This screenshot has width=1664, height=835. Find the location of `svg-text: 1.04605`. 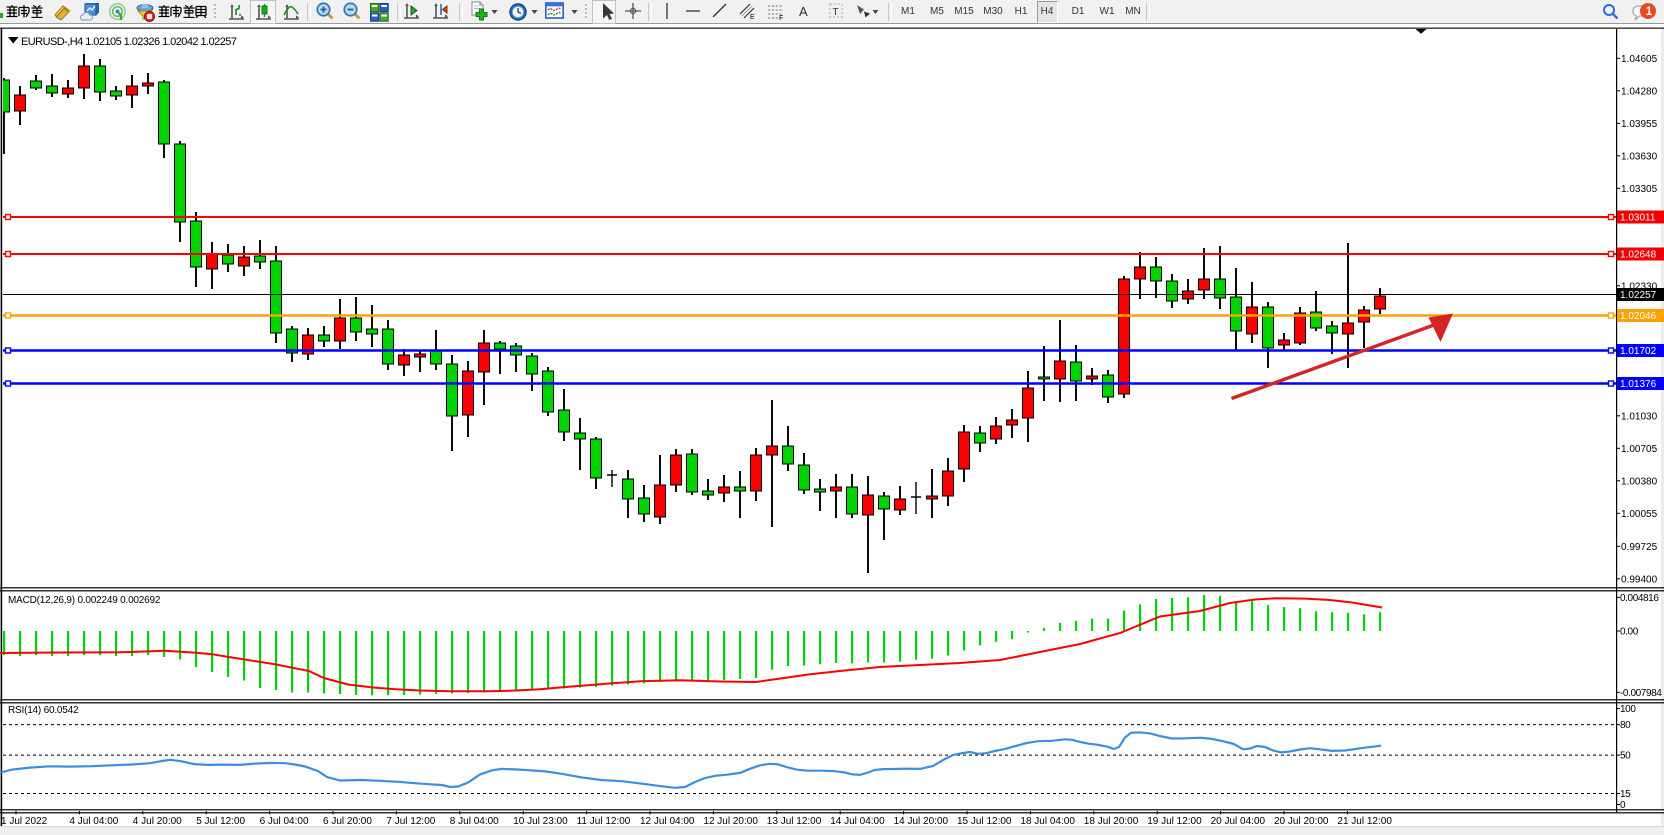

svg-text: 1.04605 is located at coordinates (1639, 59).